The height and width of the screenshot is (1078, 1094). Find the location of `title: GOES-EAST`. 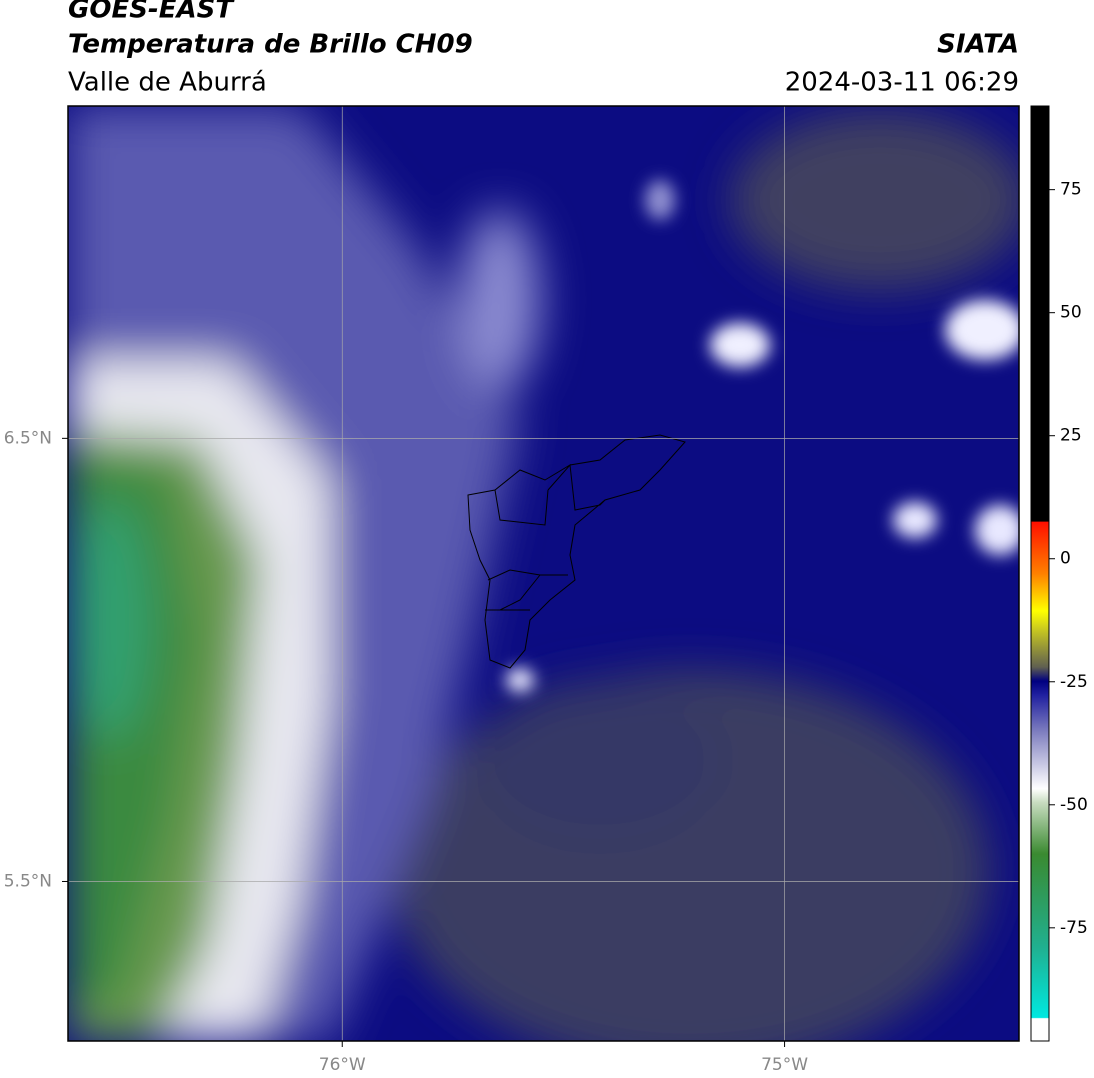

title: GOES-EAST is located at coordinates (151, 12).